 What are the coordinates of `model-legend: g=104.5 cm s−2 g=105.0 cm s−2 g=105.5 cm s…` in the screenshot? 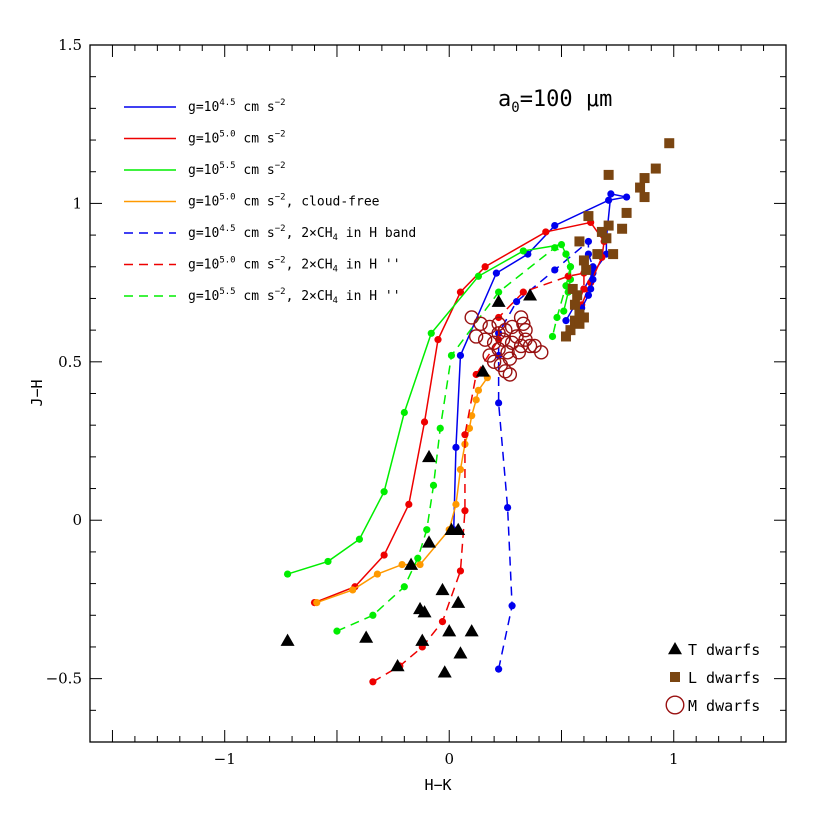 It's located at (270, 202).